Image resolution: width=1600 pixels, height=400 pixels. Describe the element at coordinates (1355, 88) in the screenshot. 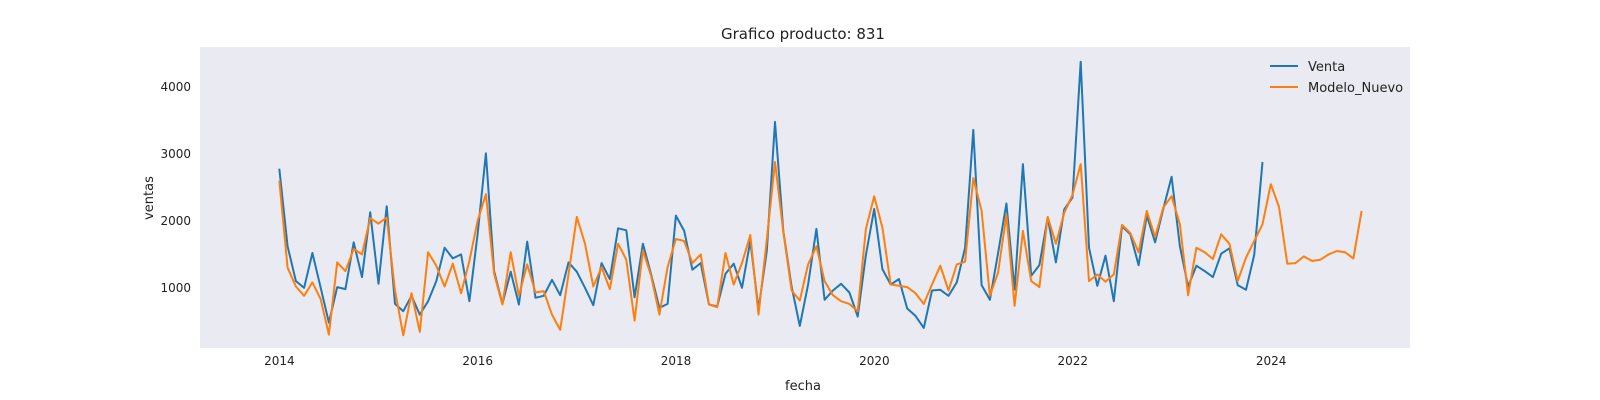

I see `legend-label: Modelo_Nuevo` at that location.